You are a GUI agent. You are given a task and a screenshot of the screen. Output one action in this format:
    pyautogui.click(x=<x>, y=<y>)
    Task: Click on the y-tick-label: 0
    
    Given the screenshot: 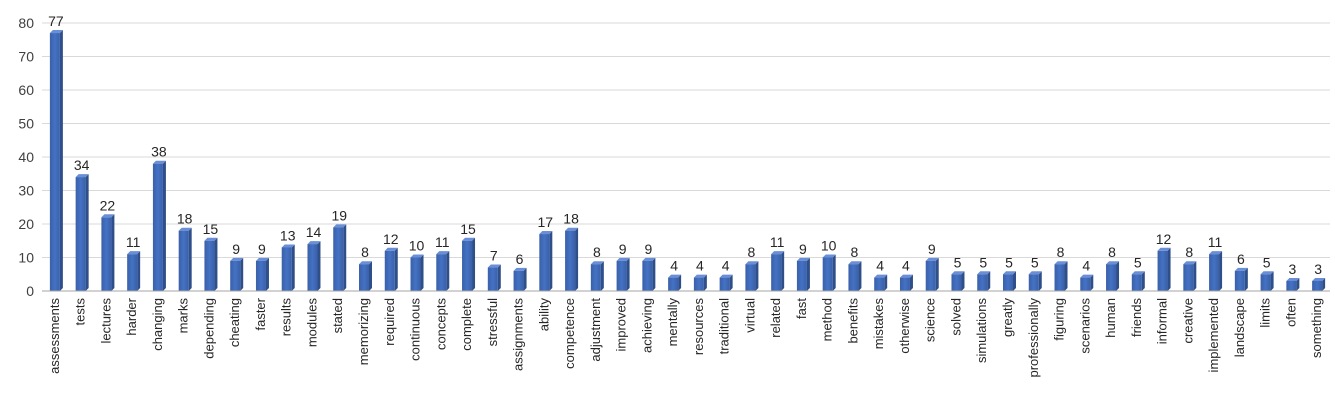 What is the action you would take?
    pyautogui.click(x=30, y=291)
    